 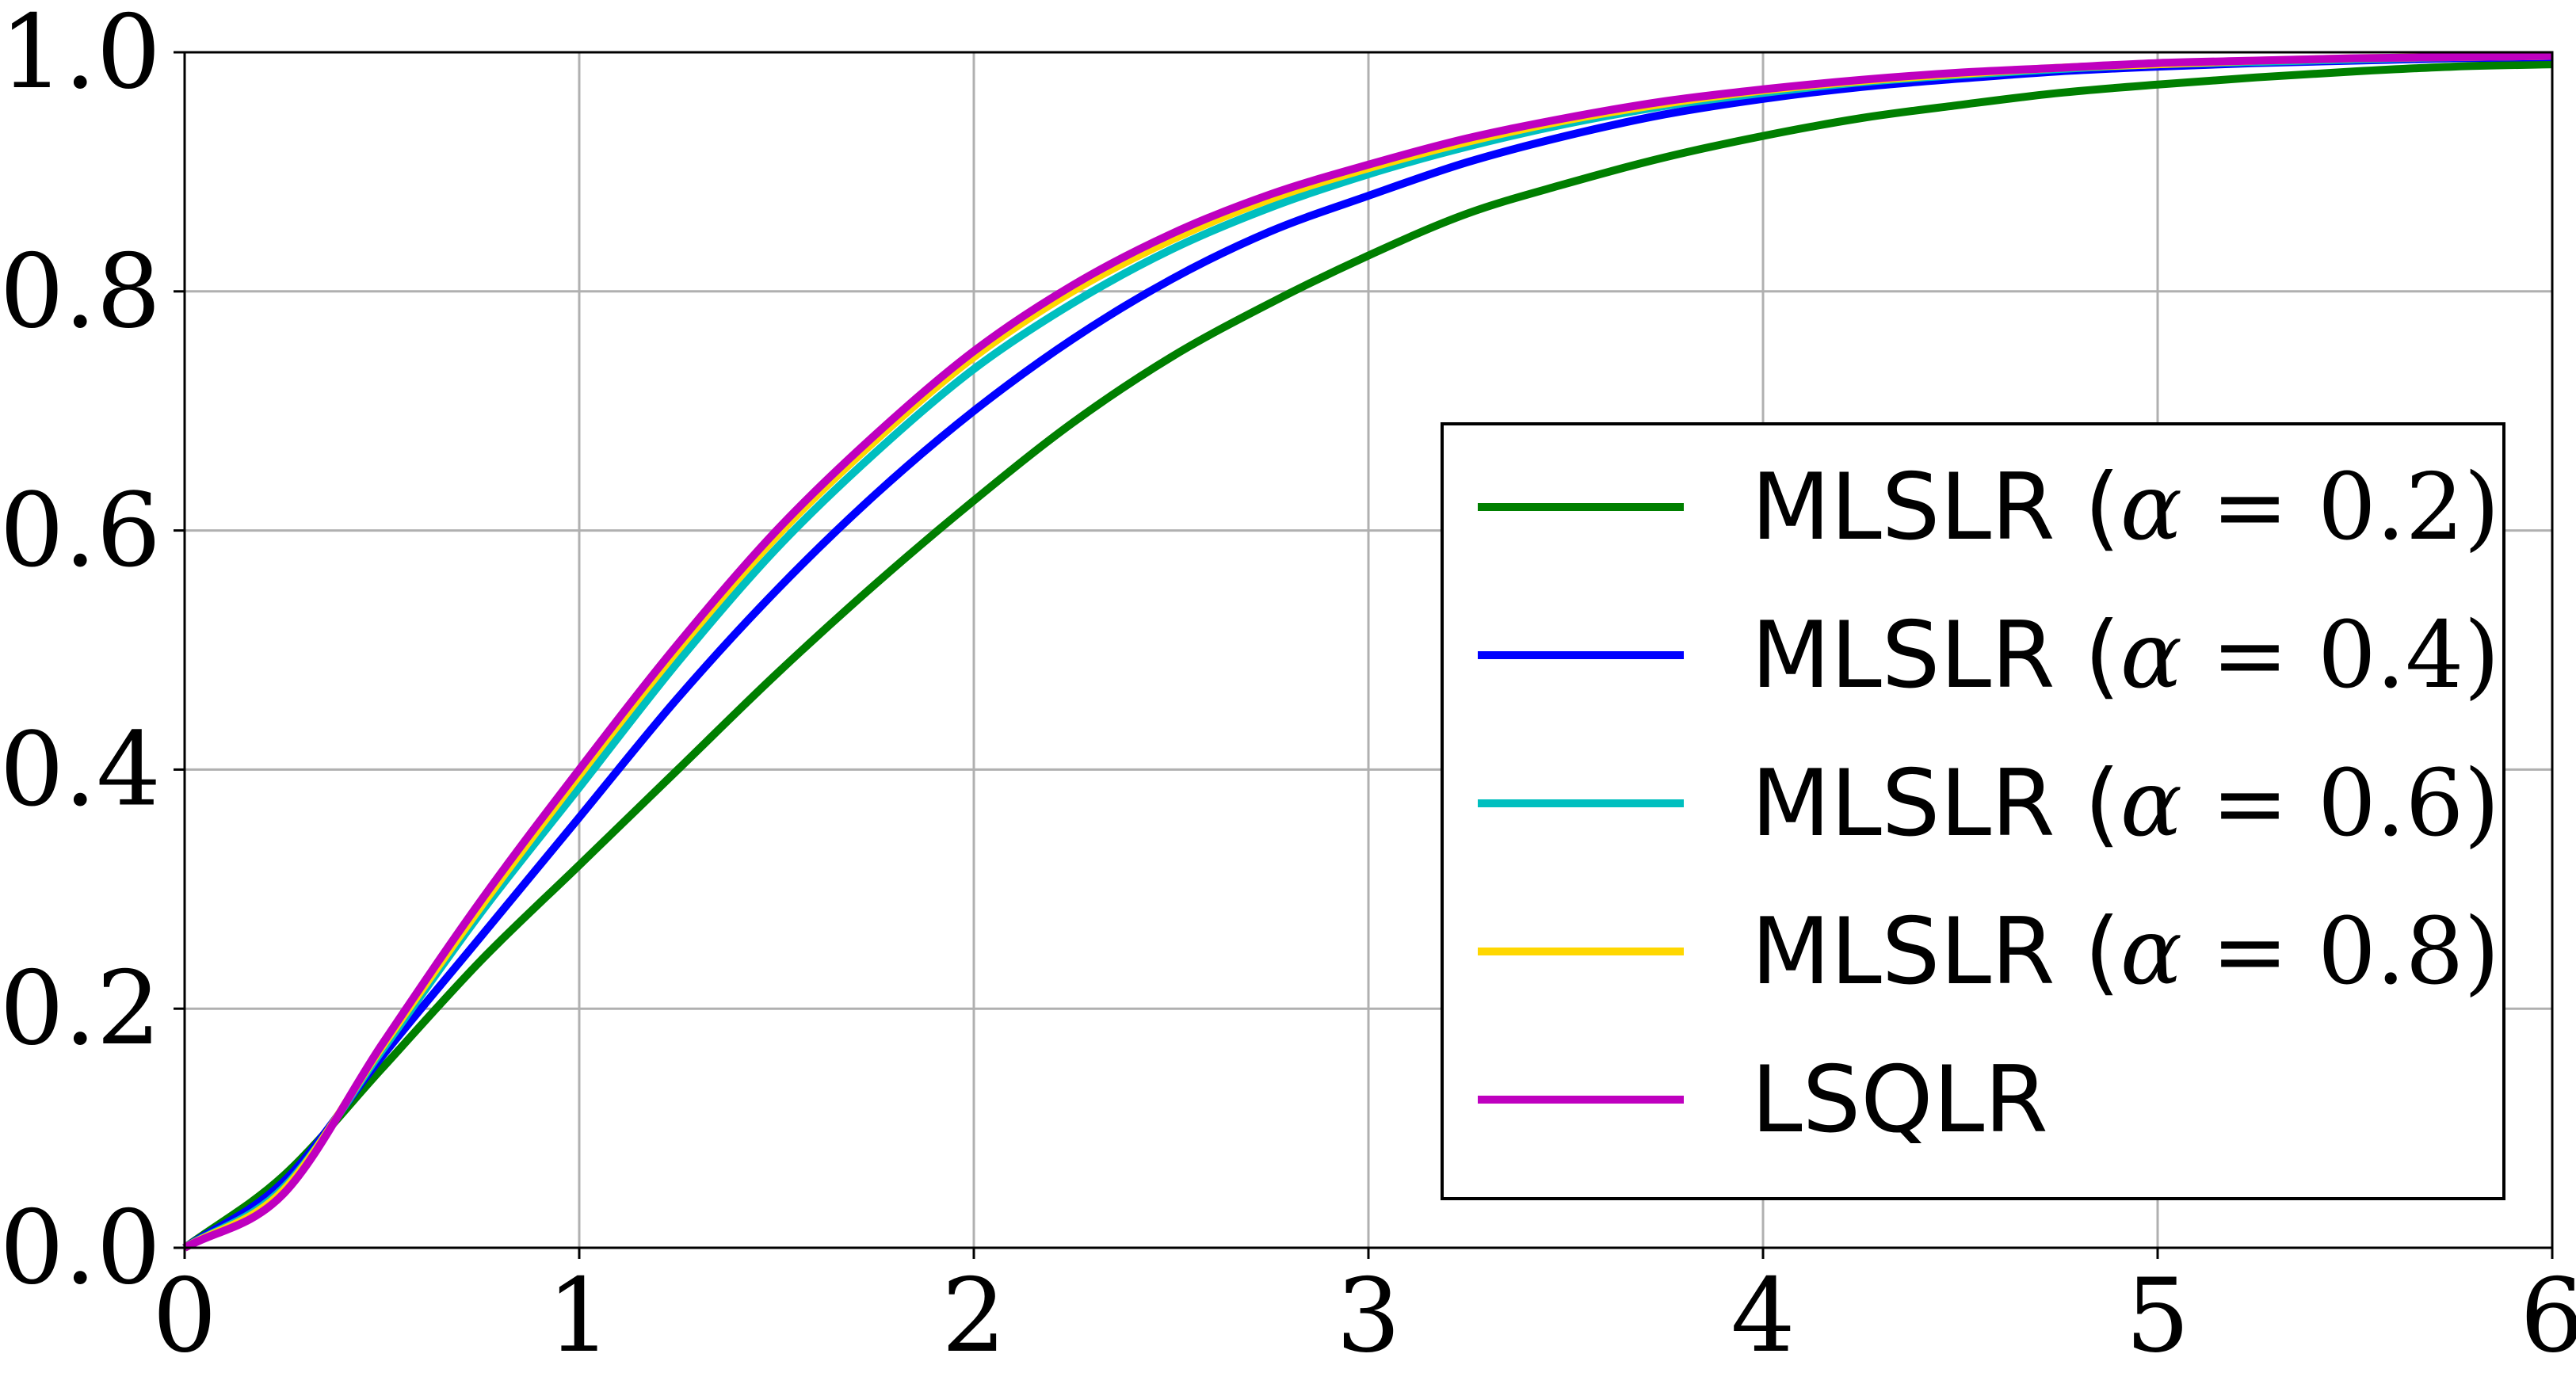 I want to click on y-axis-ticks: 0.0 0.2 0.4 0.6 0.8 1.0, so click(x=92, y=653).